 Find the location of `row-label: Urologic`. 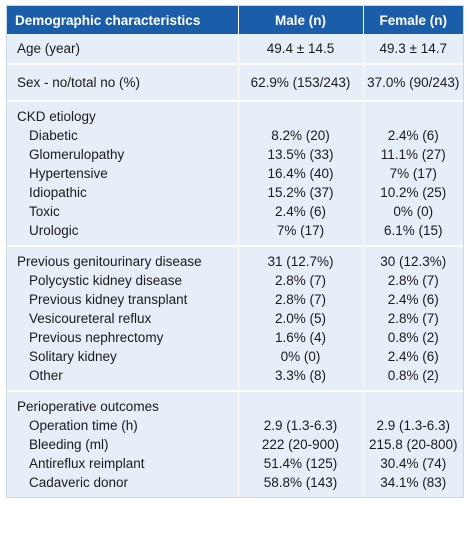

row-label: Urologic is located at coordinates (123, 233).